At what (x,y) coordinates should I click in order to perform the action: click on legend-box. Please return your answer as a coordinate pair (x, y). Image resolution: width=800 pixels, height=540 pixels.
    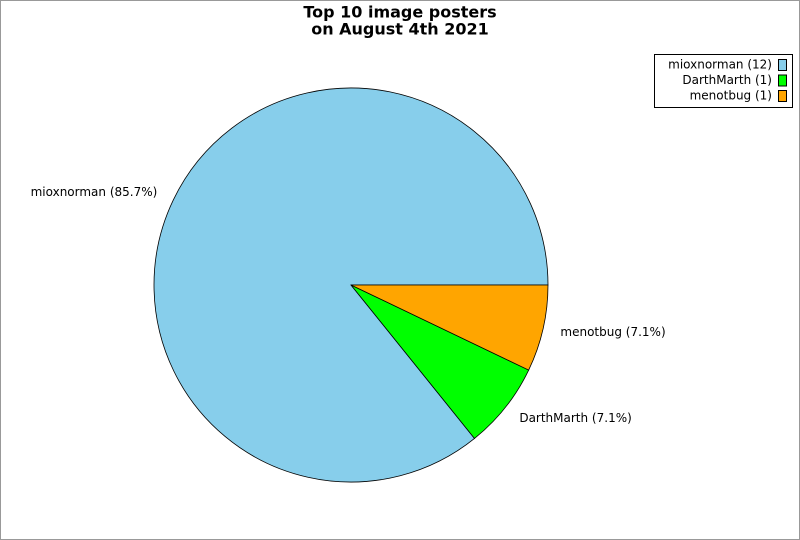
    Looking at the image, I should click on (723, 81).